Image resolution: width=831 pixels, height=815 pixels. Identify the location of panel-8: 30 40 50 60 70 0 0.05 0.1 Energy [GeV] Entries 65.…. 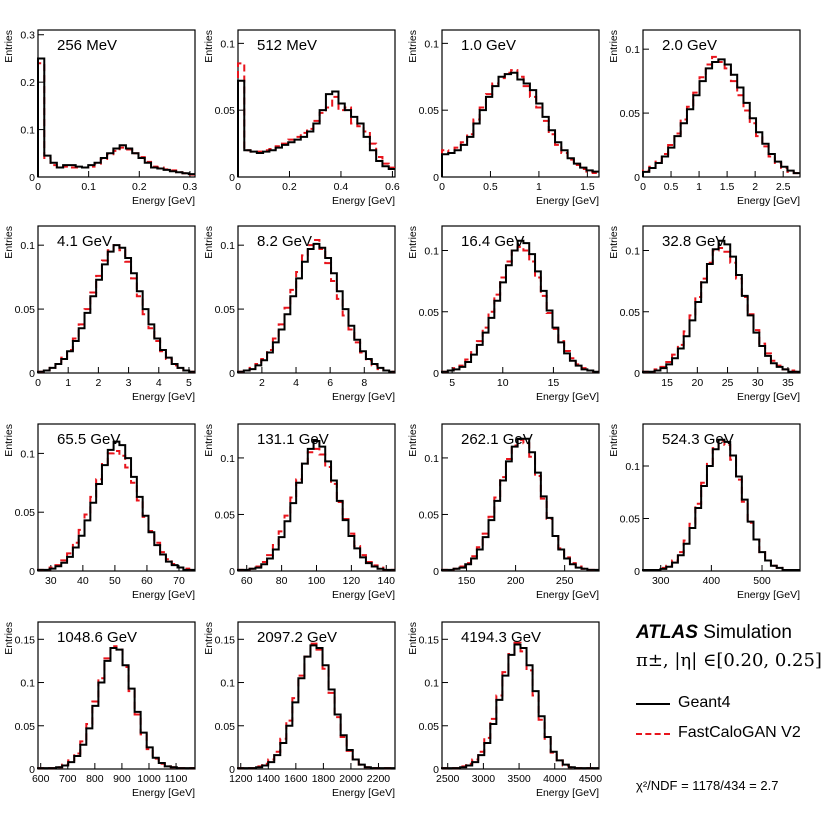
(99, 512).